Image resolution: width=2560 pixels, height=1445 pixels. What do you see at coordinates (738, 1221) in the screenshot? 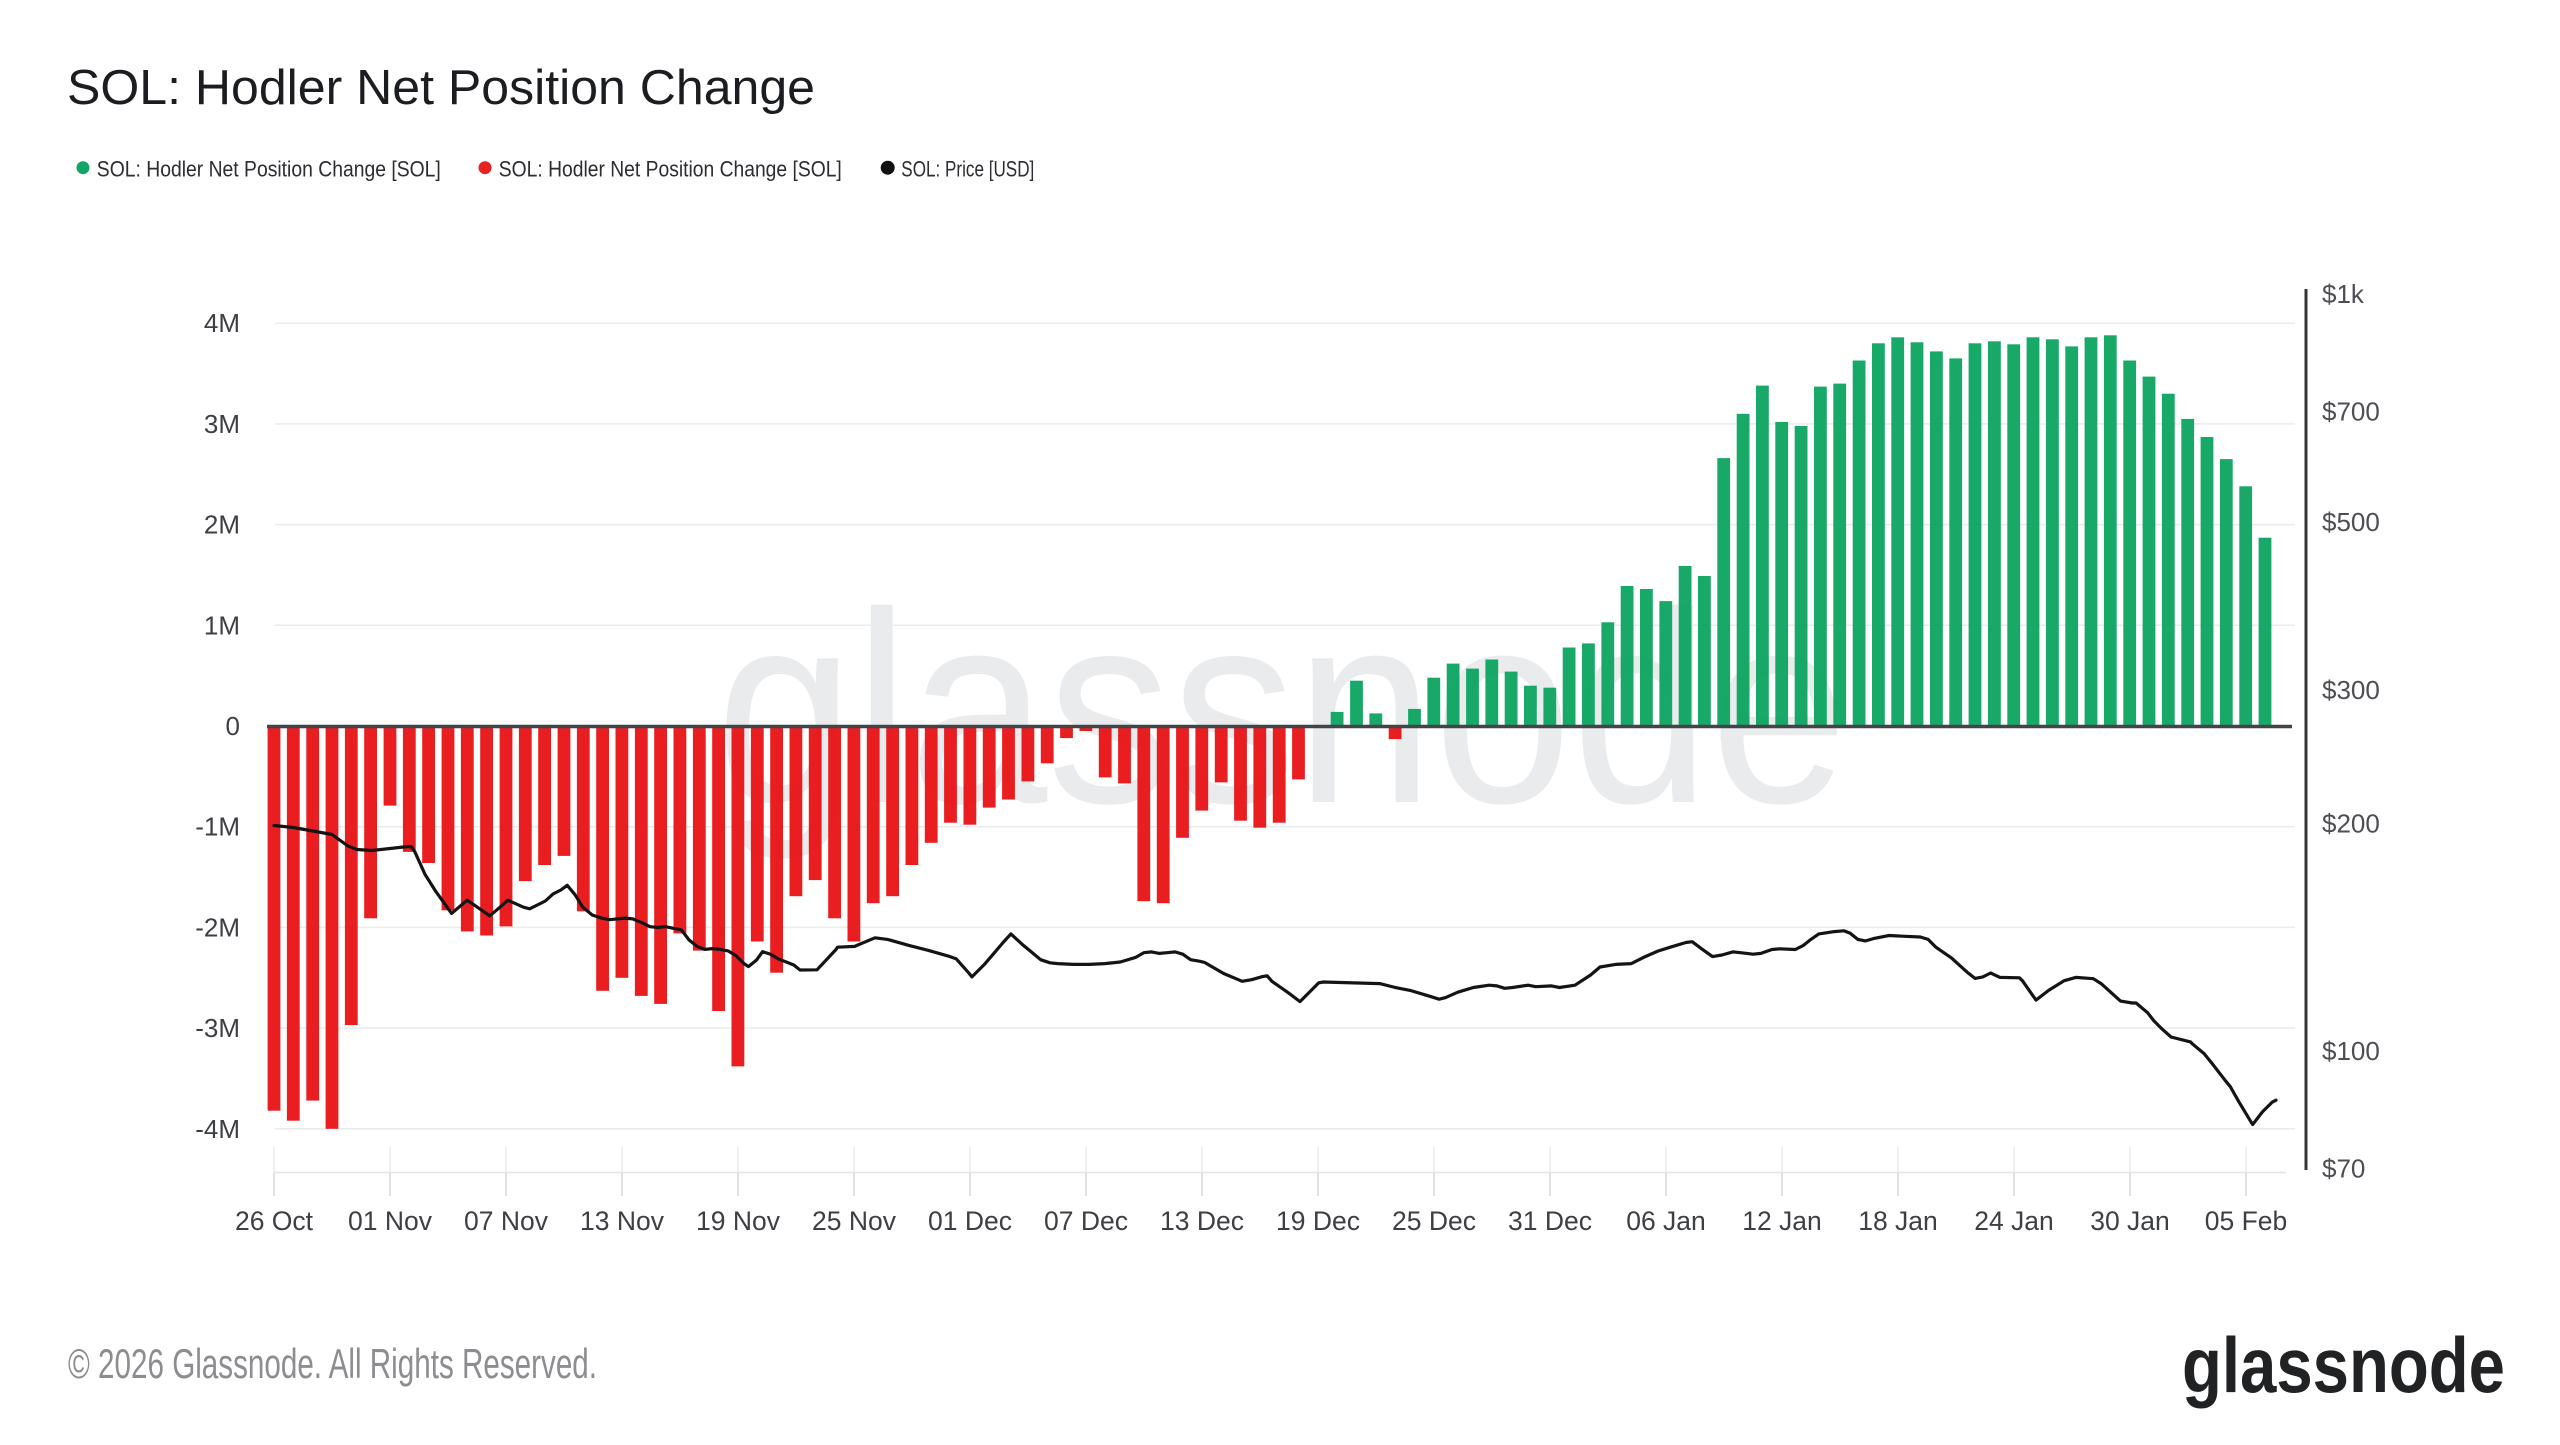
I see `svg-text: 19 Nov` at bounding box center [738, 1221].